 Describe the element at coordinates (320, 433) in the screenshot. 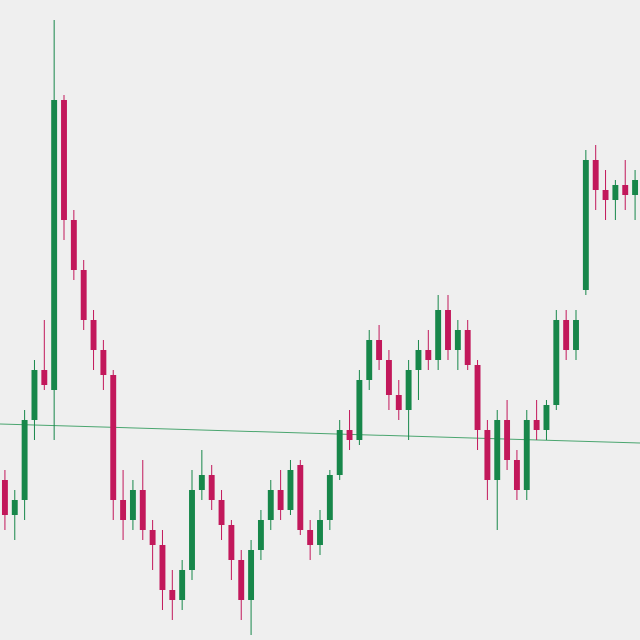

I see `trend-line` at that location.